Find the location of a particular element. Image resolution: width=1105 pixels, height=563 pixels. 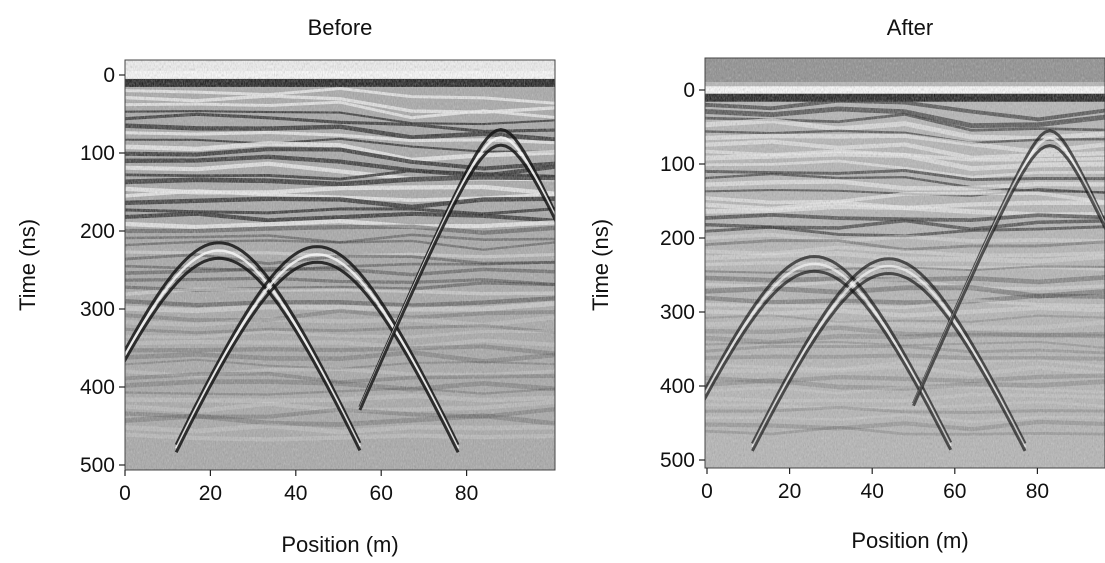

chart-title: After is located at coordinates (910, 27).